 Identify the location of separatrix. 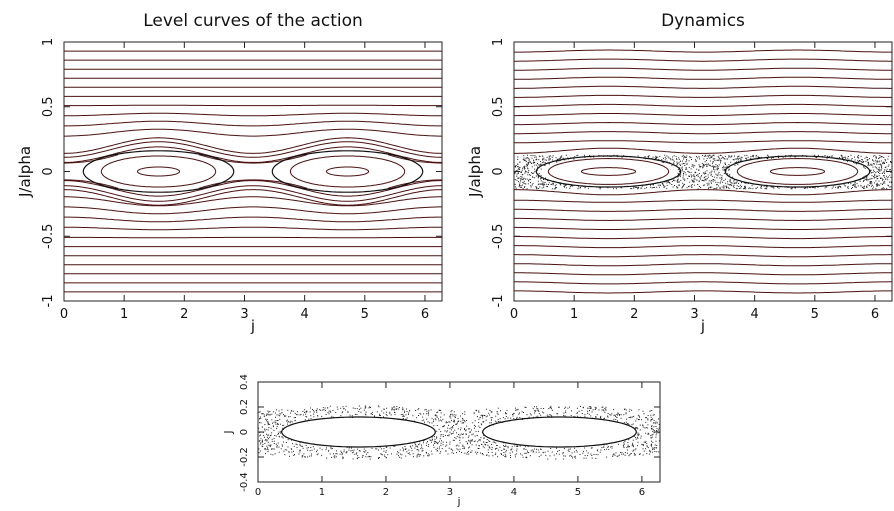
(414, 159).